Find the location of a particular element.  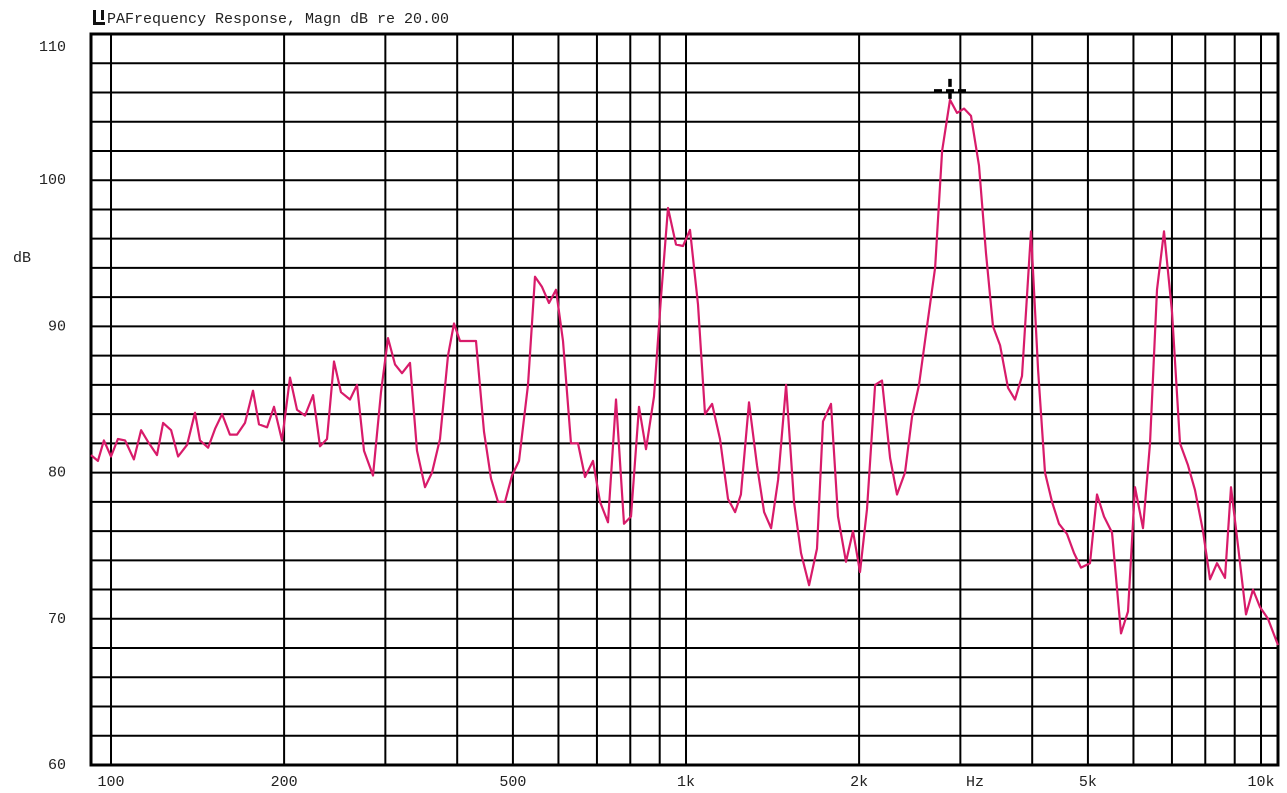

y-tick-label: 100 is located at coordinates (52, 180).